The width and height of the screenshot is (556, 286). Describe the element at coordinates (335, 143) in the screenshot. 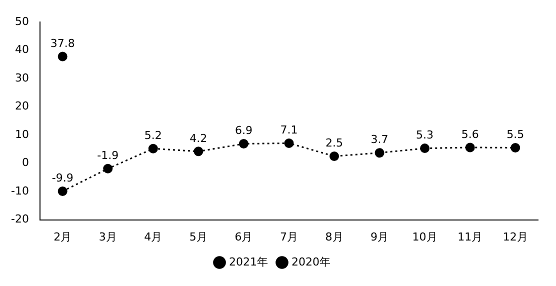

I see `data-label: 2.5` at that location.